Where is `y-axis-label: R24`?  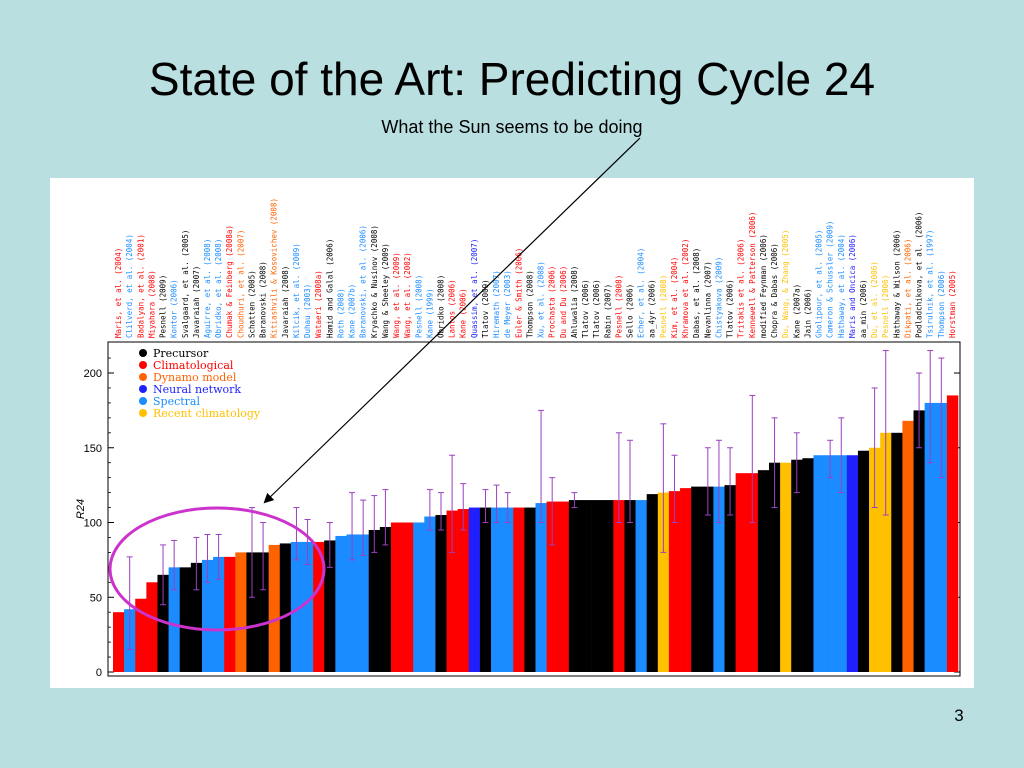 y-axis-label: R24 is located at coordinates (81, 509).